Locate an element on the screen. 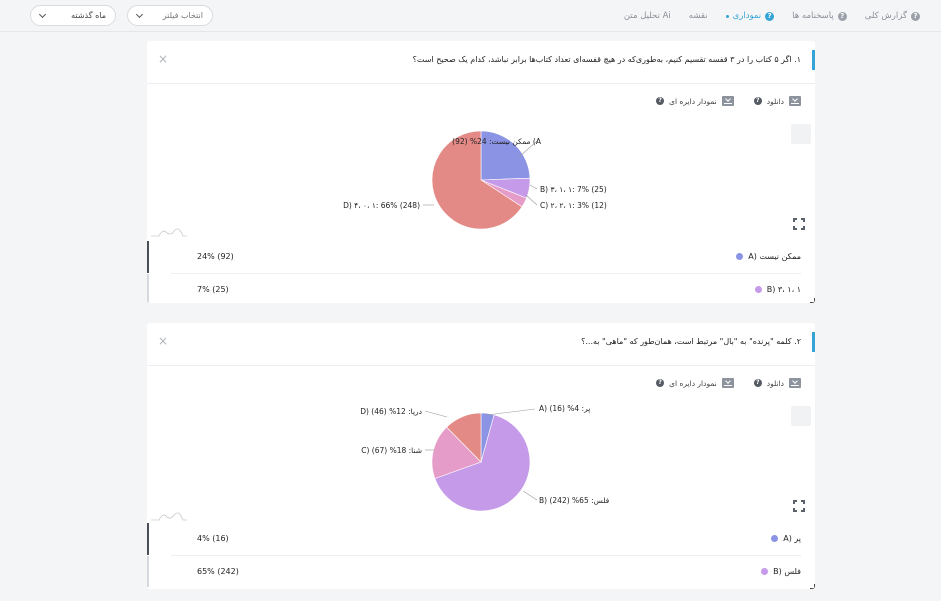 The image size is (941, 601). legend-name: فلس (B is located at coordinates (787, 571).